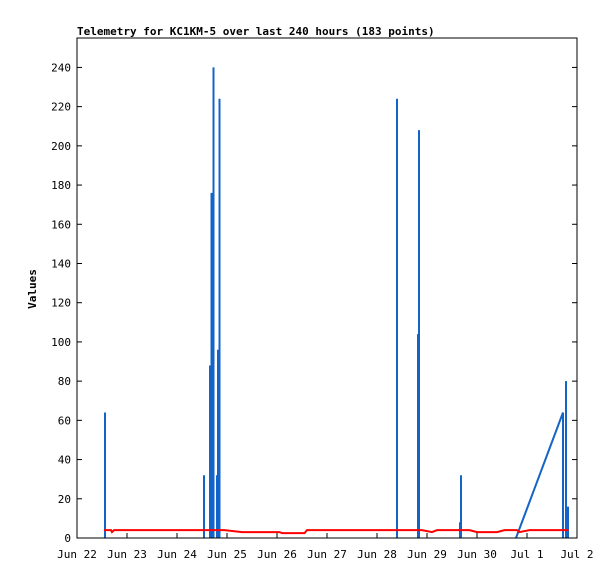 The height and width of the screenshot is (579, 615). Describe the element at coordinates (336, 532) in the screenshot. I see `red-series-line` at that location.